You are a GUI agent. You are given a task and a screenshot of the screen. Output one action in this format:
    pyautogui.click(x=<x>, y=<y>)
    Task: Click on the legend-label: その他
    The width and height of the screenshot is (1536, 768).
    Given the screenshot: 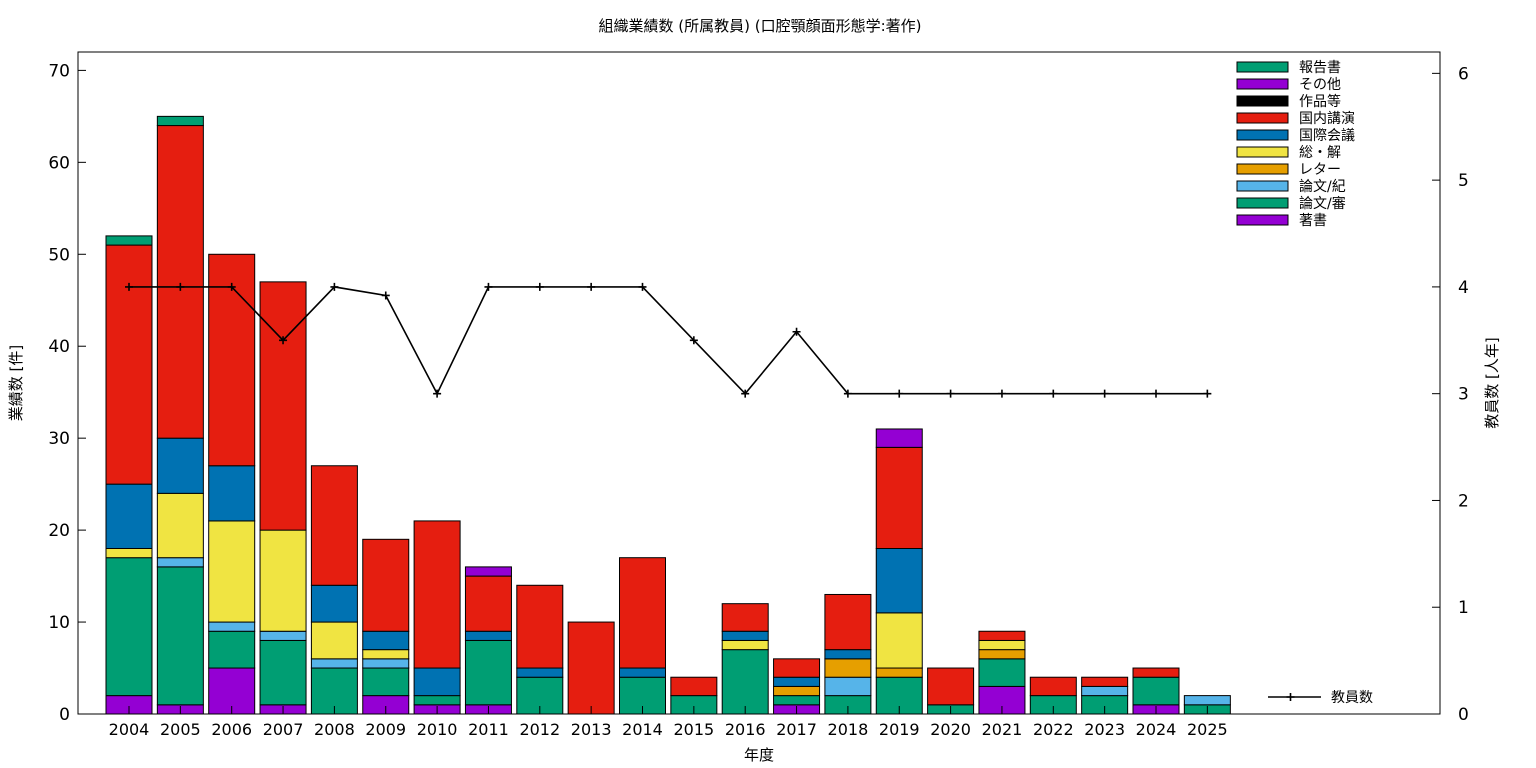 What is the action you would take?
    pyautogui.click(x=1320, y=85)
    